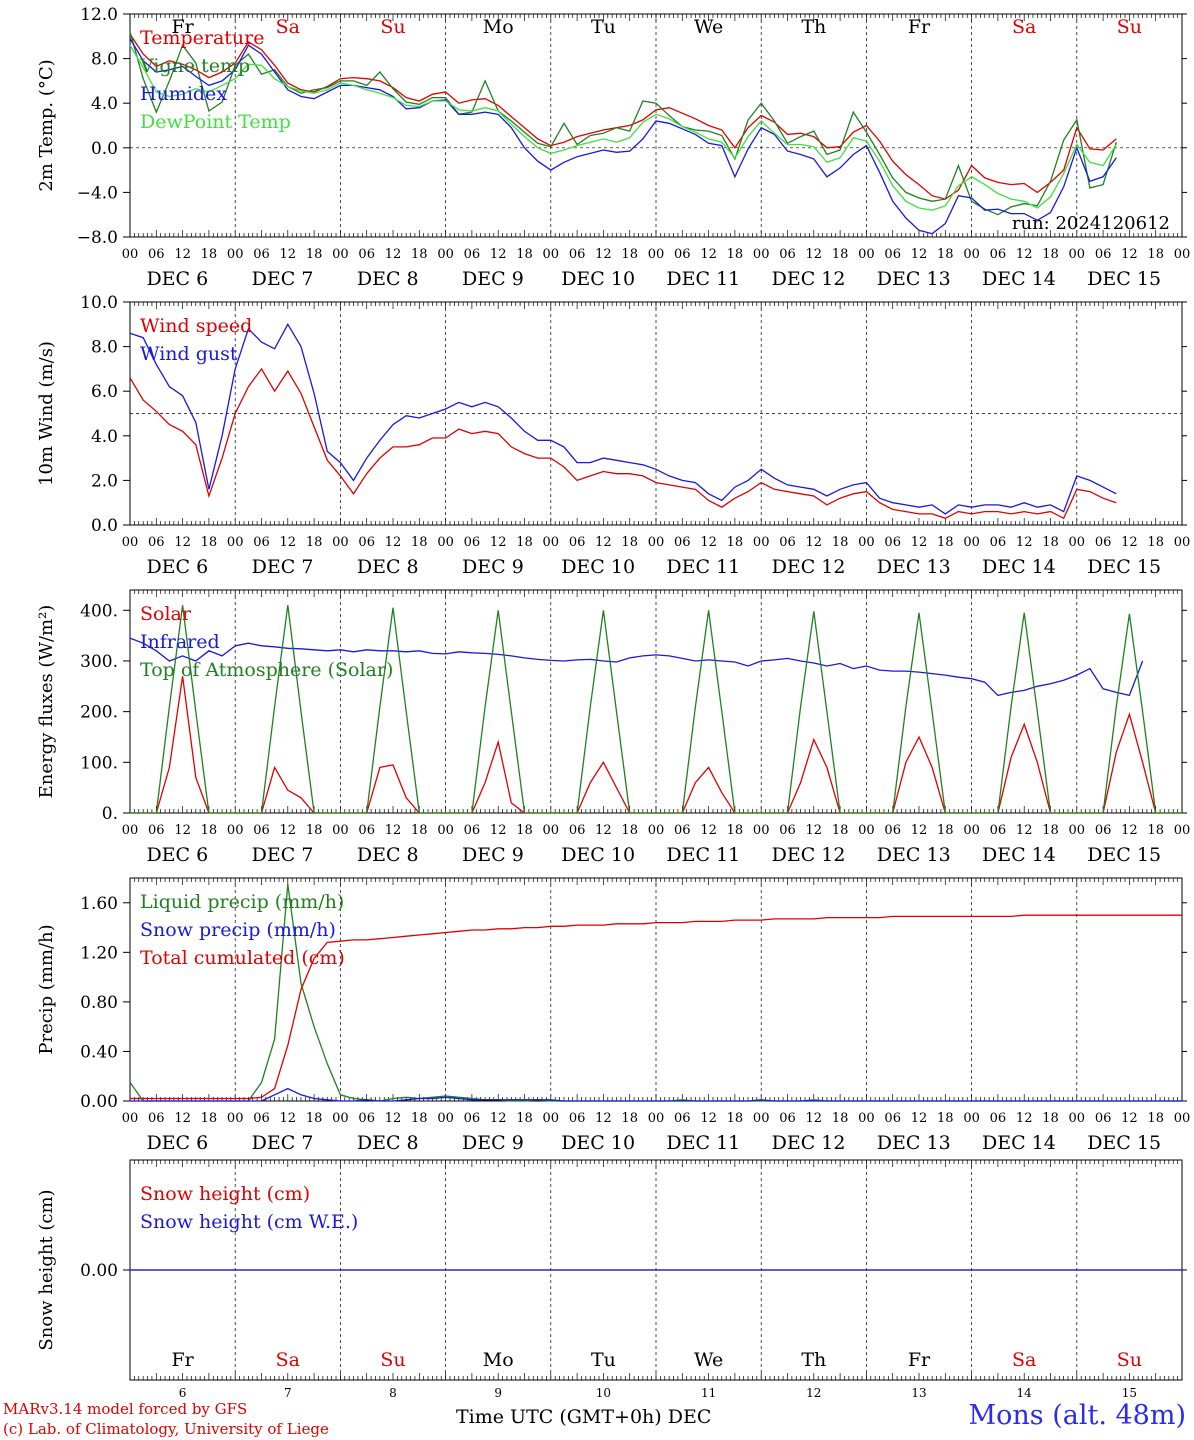  I want to click on legend-entry: Wind speed, so click(196, 326).